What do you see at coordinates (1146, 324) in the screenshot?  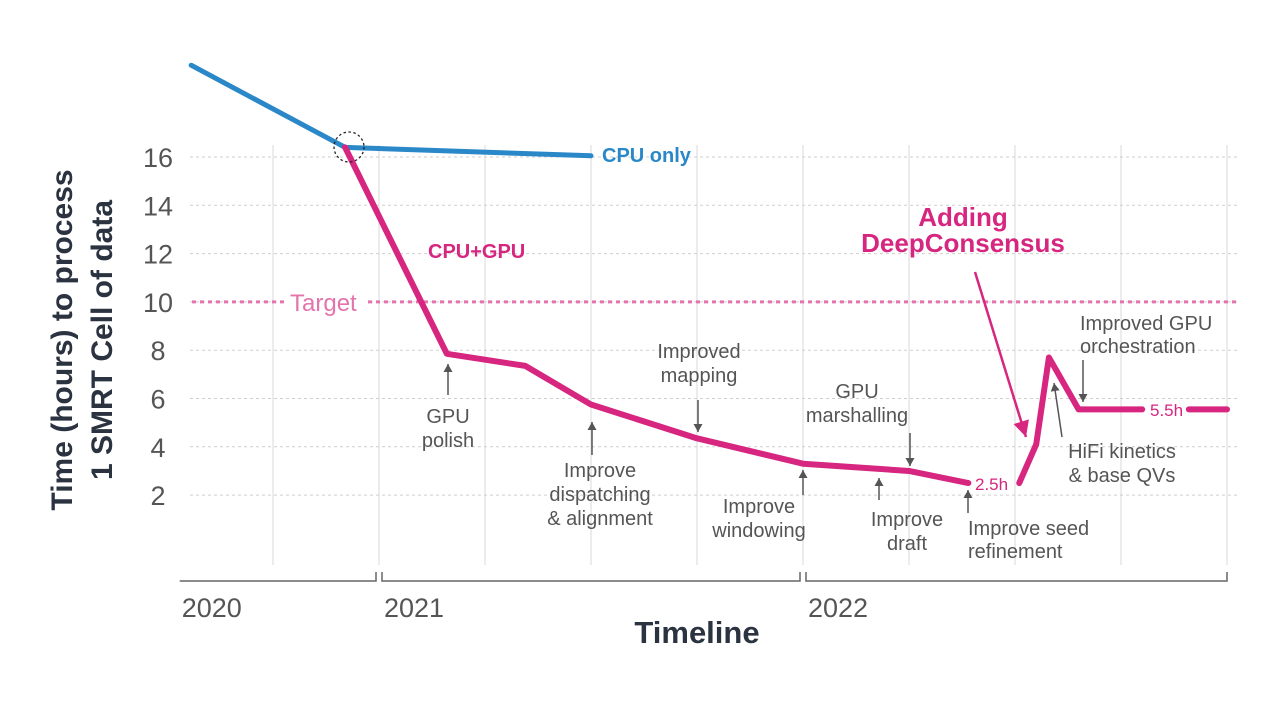 I see `annotation-text: Improved GPU` at bounding box center [1146, 324].